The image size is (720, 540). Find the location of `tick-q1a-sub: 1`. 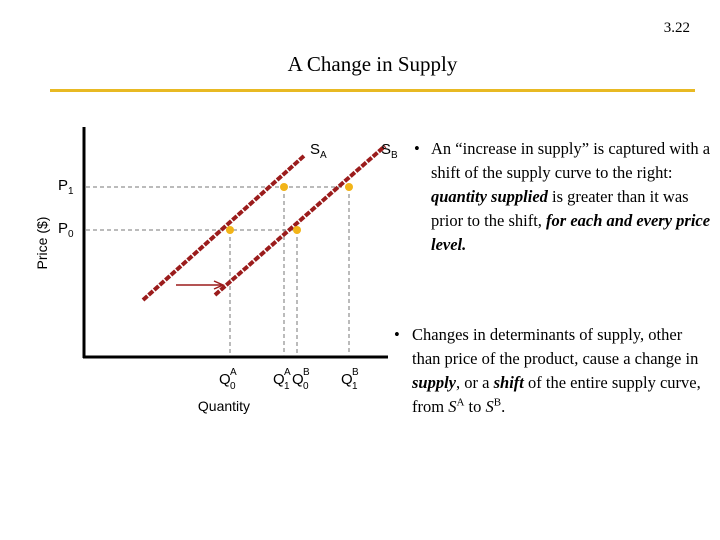

tick-q1a-sub: 1 is located at coordinates (287, 386).